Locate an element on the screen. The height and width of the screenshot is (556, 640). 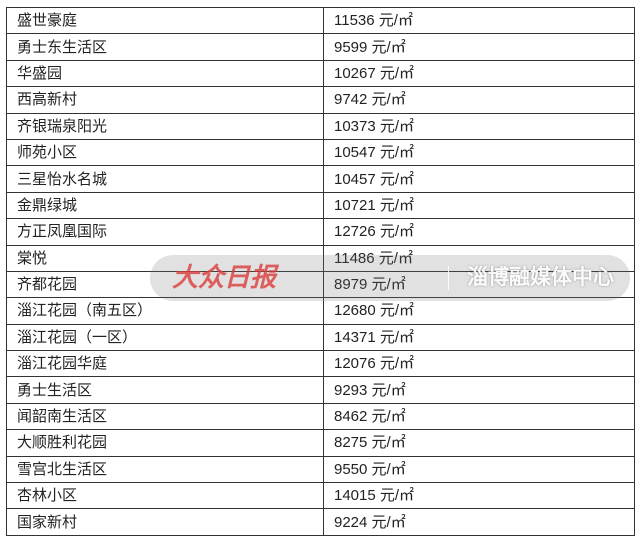
price-cell: 10547 元/㎡ is located at coordinates (479, 152).